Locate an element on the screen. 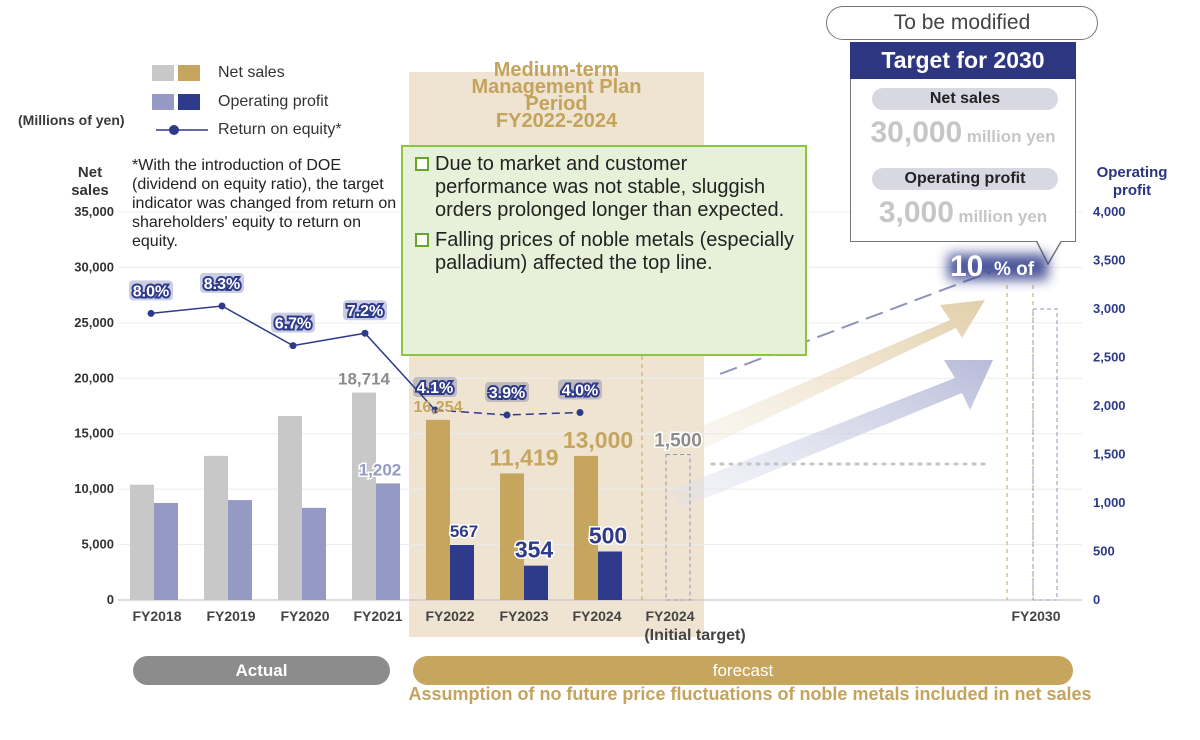 This screenshot has width=1200, height=740. x-tick-label: FY2018 is located at coordinates (156, 616).